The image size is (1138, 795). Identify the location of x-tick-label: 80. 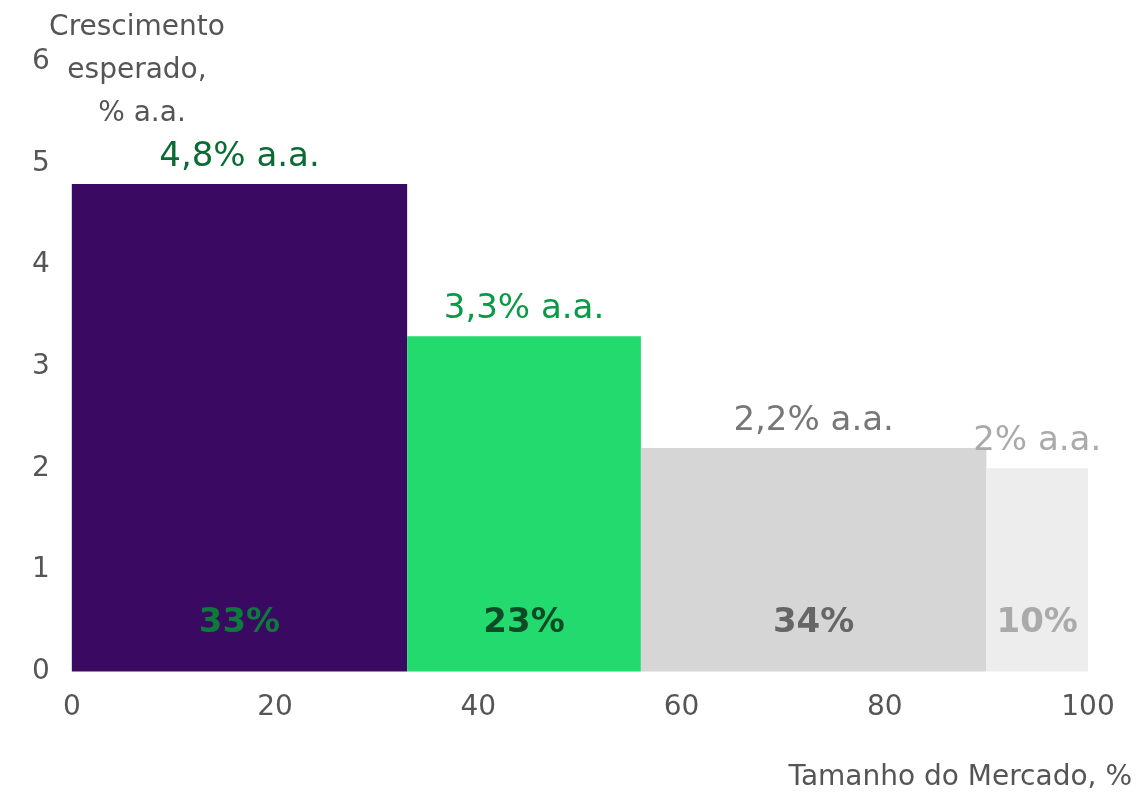
(884, 706).